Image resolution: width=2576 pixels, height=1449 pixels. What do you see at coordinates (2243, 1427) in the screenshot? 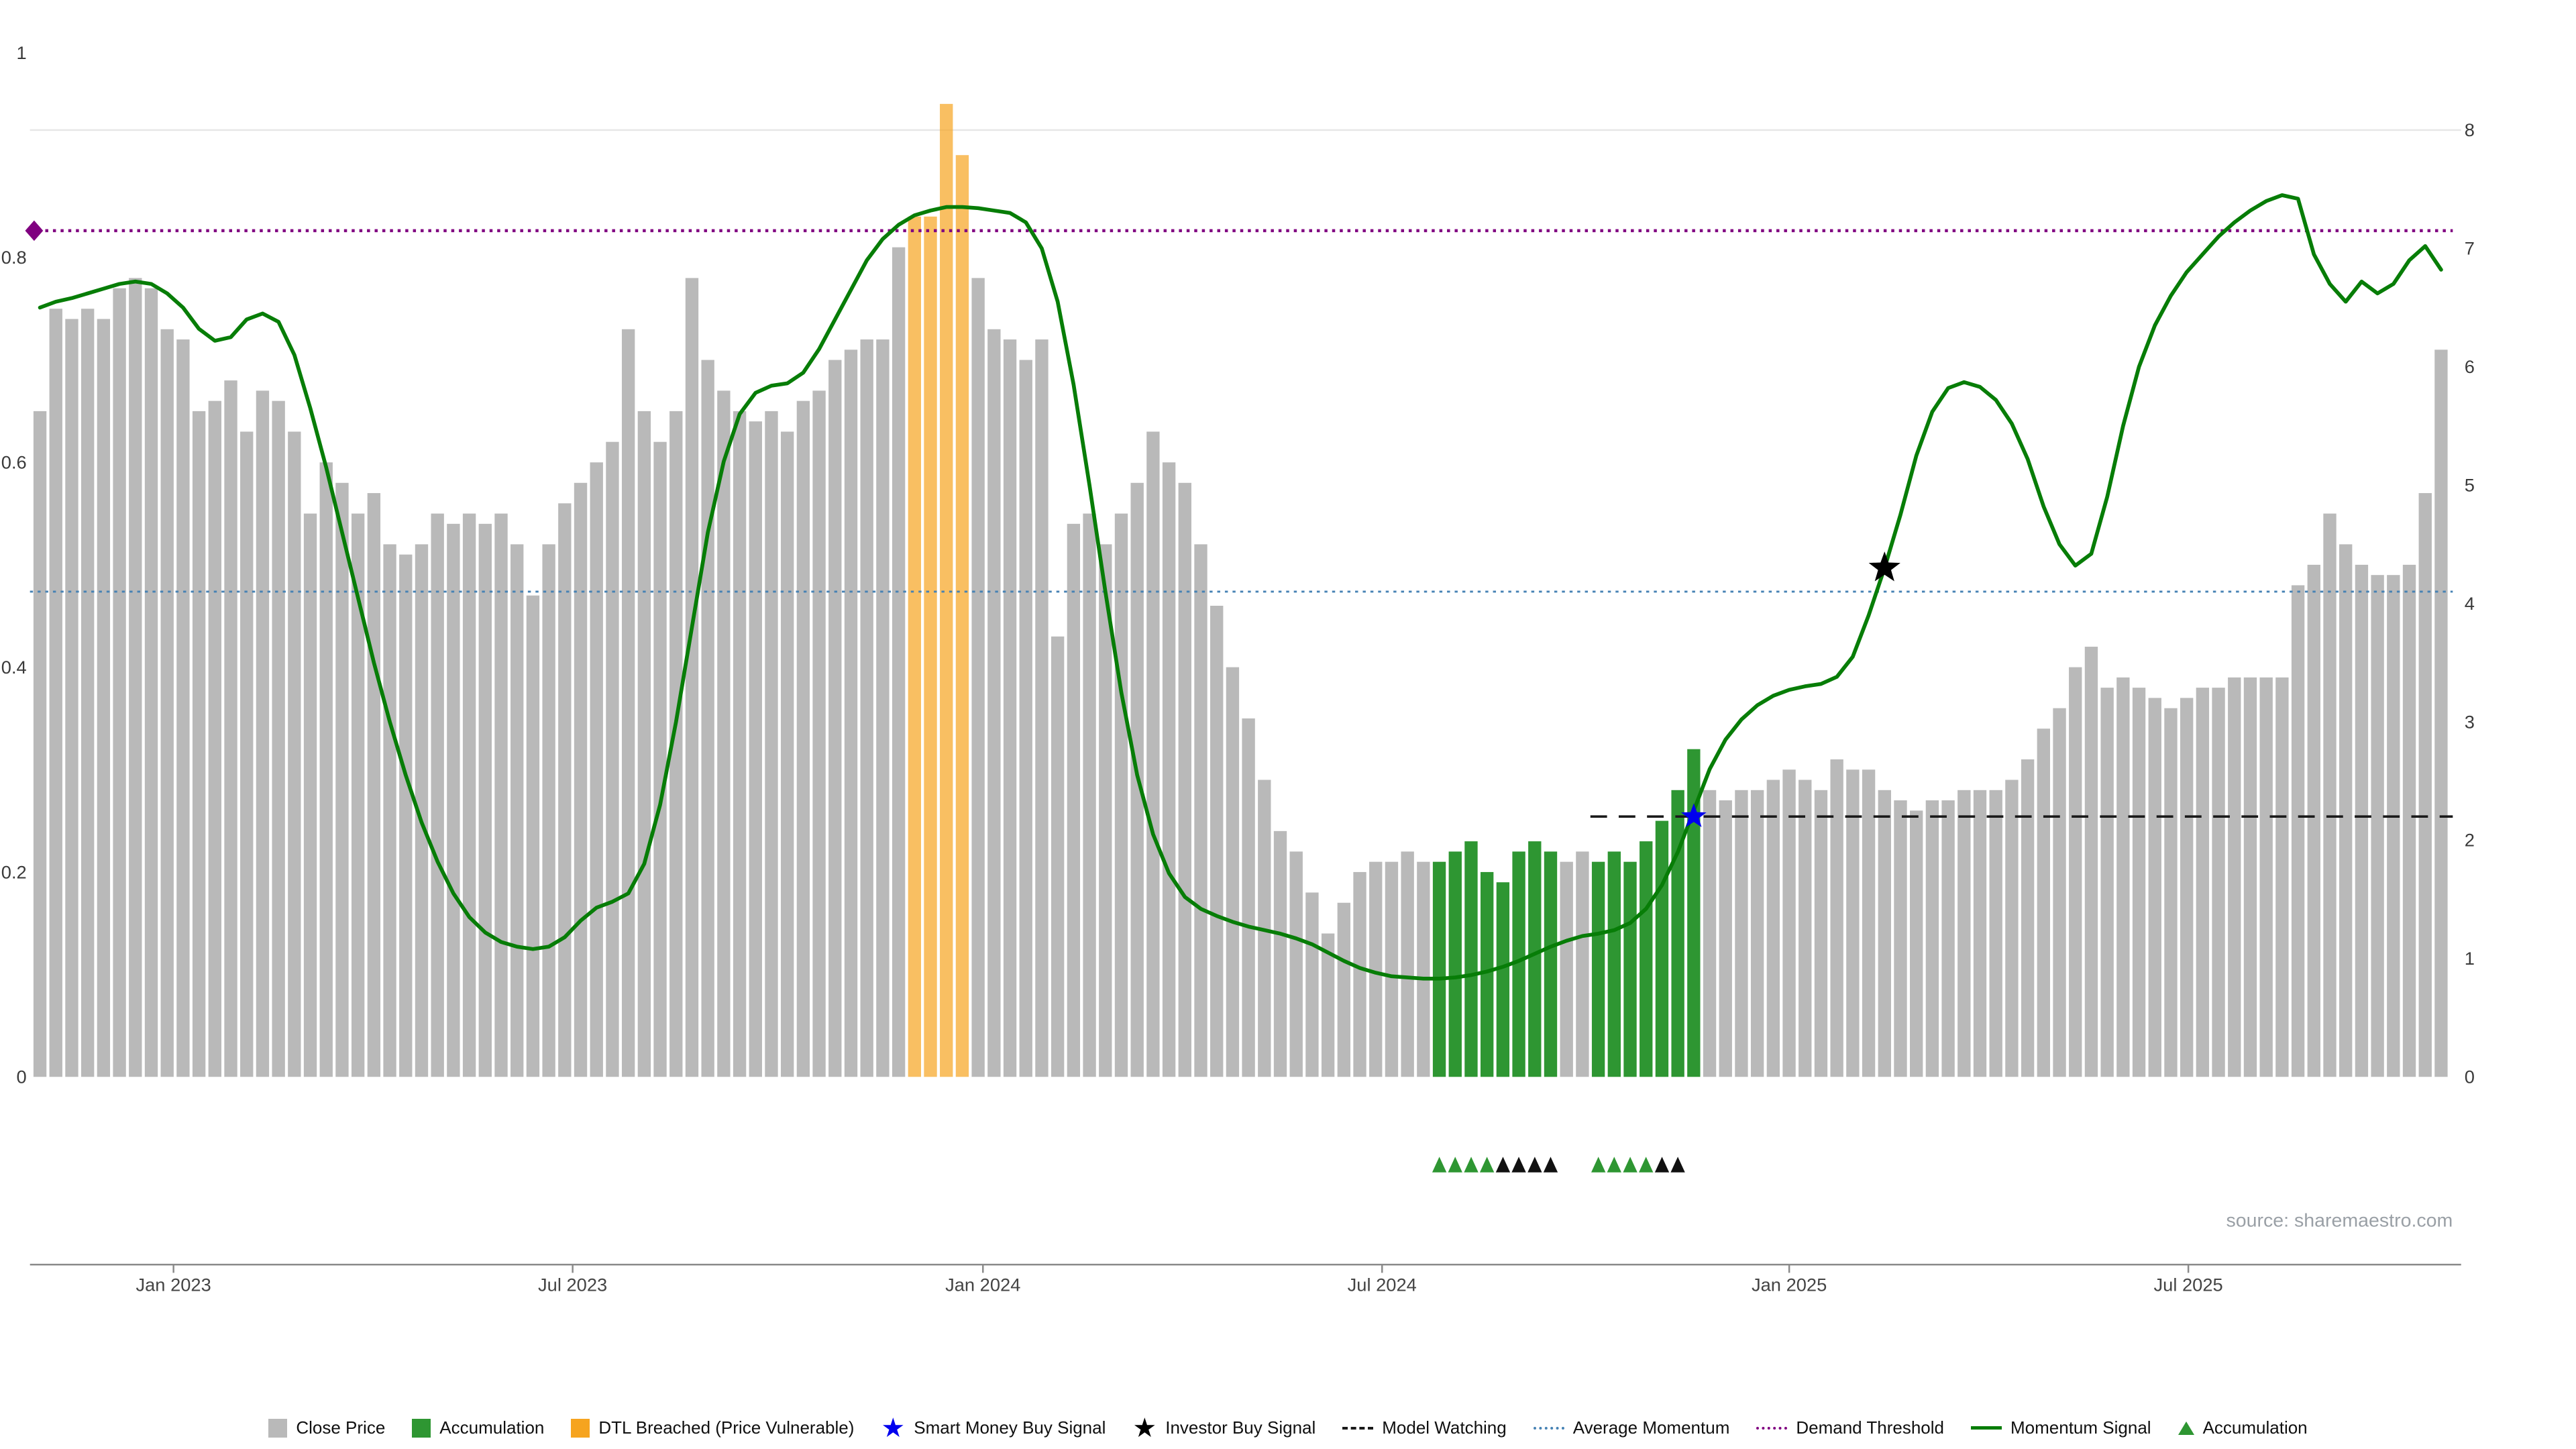
I see `legend-item-accumulation-markers: Accumulation` at bounding box center [2243, 1427].